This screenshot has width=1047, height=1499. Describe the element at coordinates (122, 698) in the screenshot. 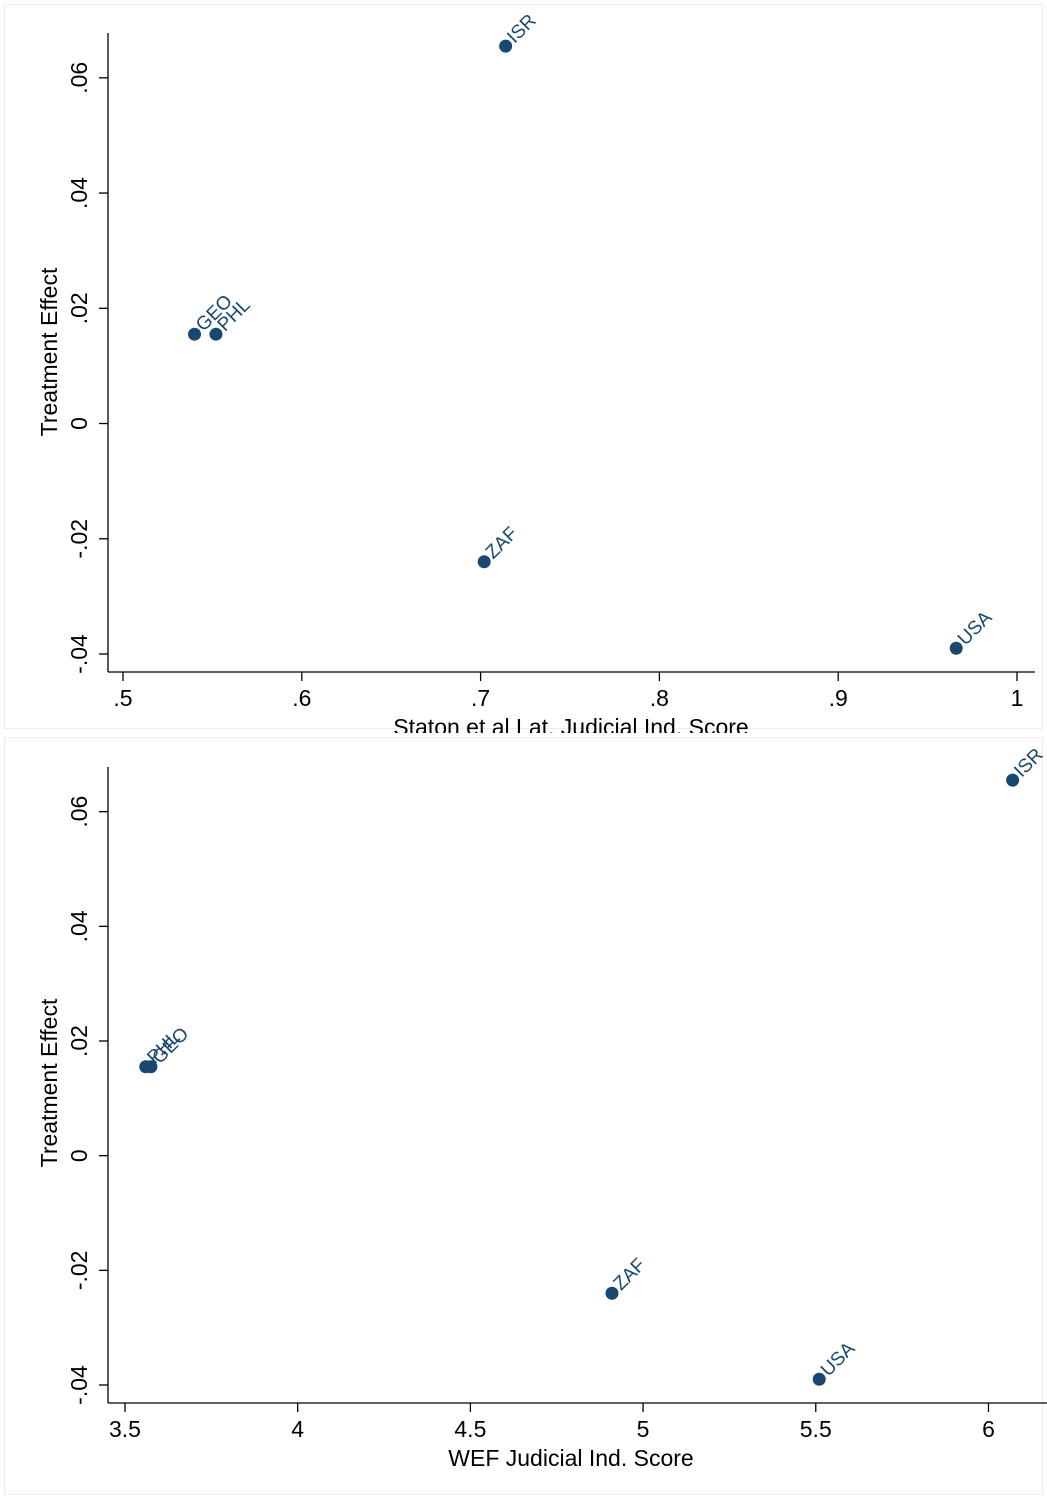

I see `x-tick-label: .5` at that location.